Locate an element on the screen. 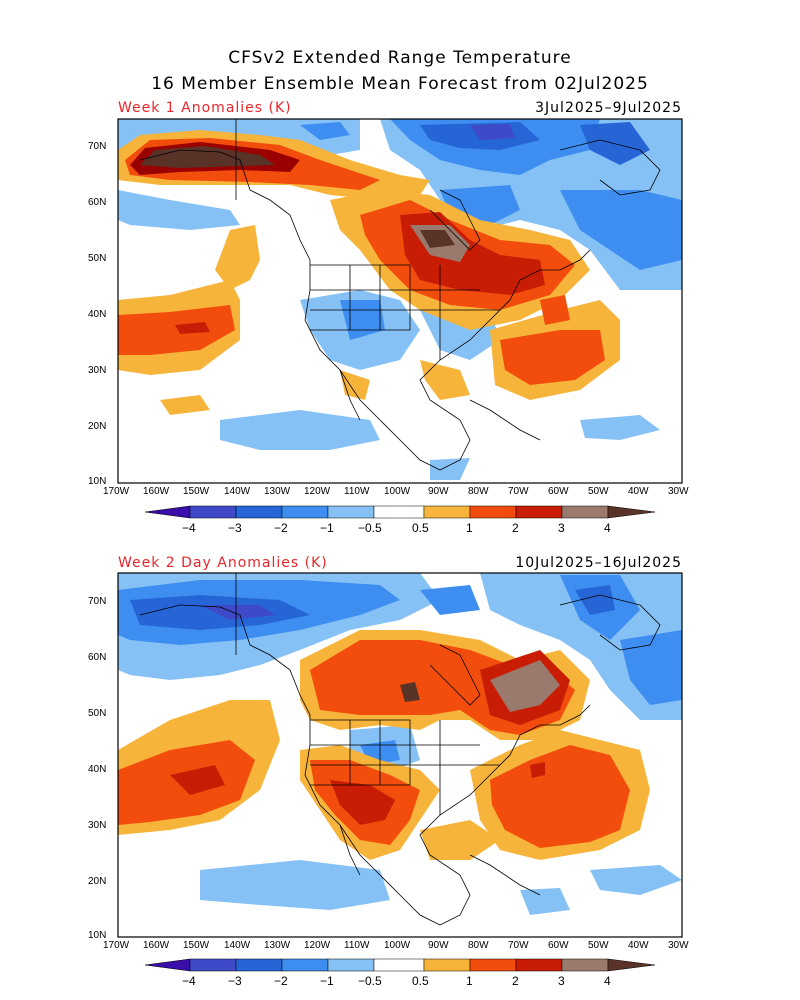  cb2-label: −2 is located at coordinates (281, 981).